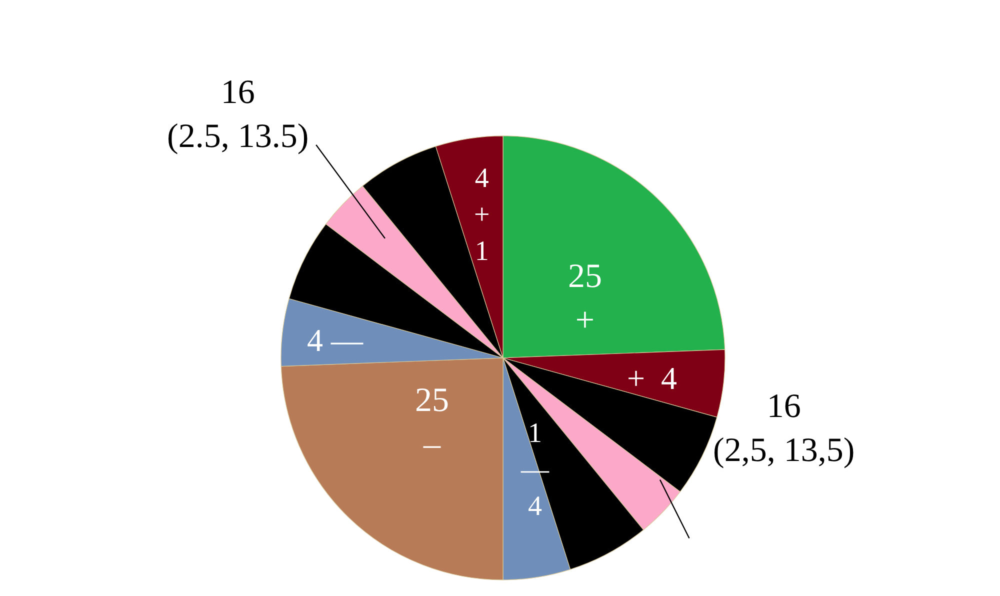 This screenshot has width=1000, height=596. I want to click on text: 16 (2,5, 13,5), so click(784, 429).